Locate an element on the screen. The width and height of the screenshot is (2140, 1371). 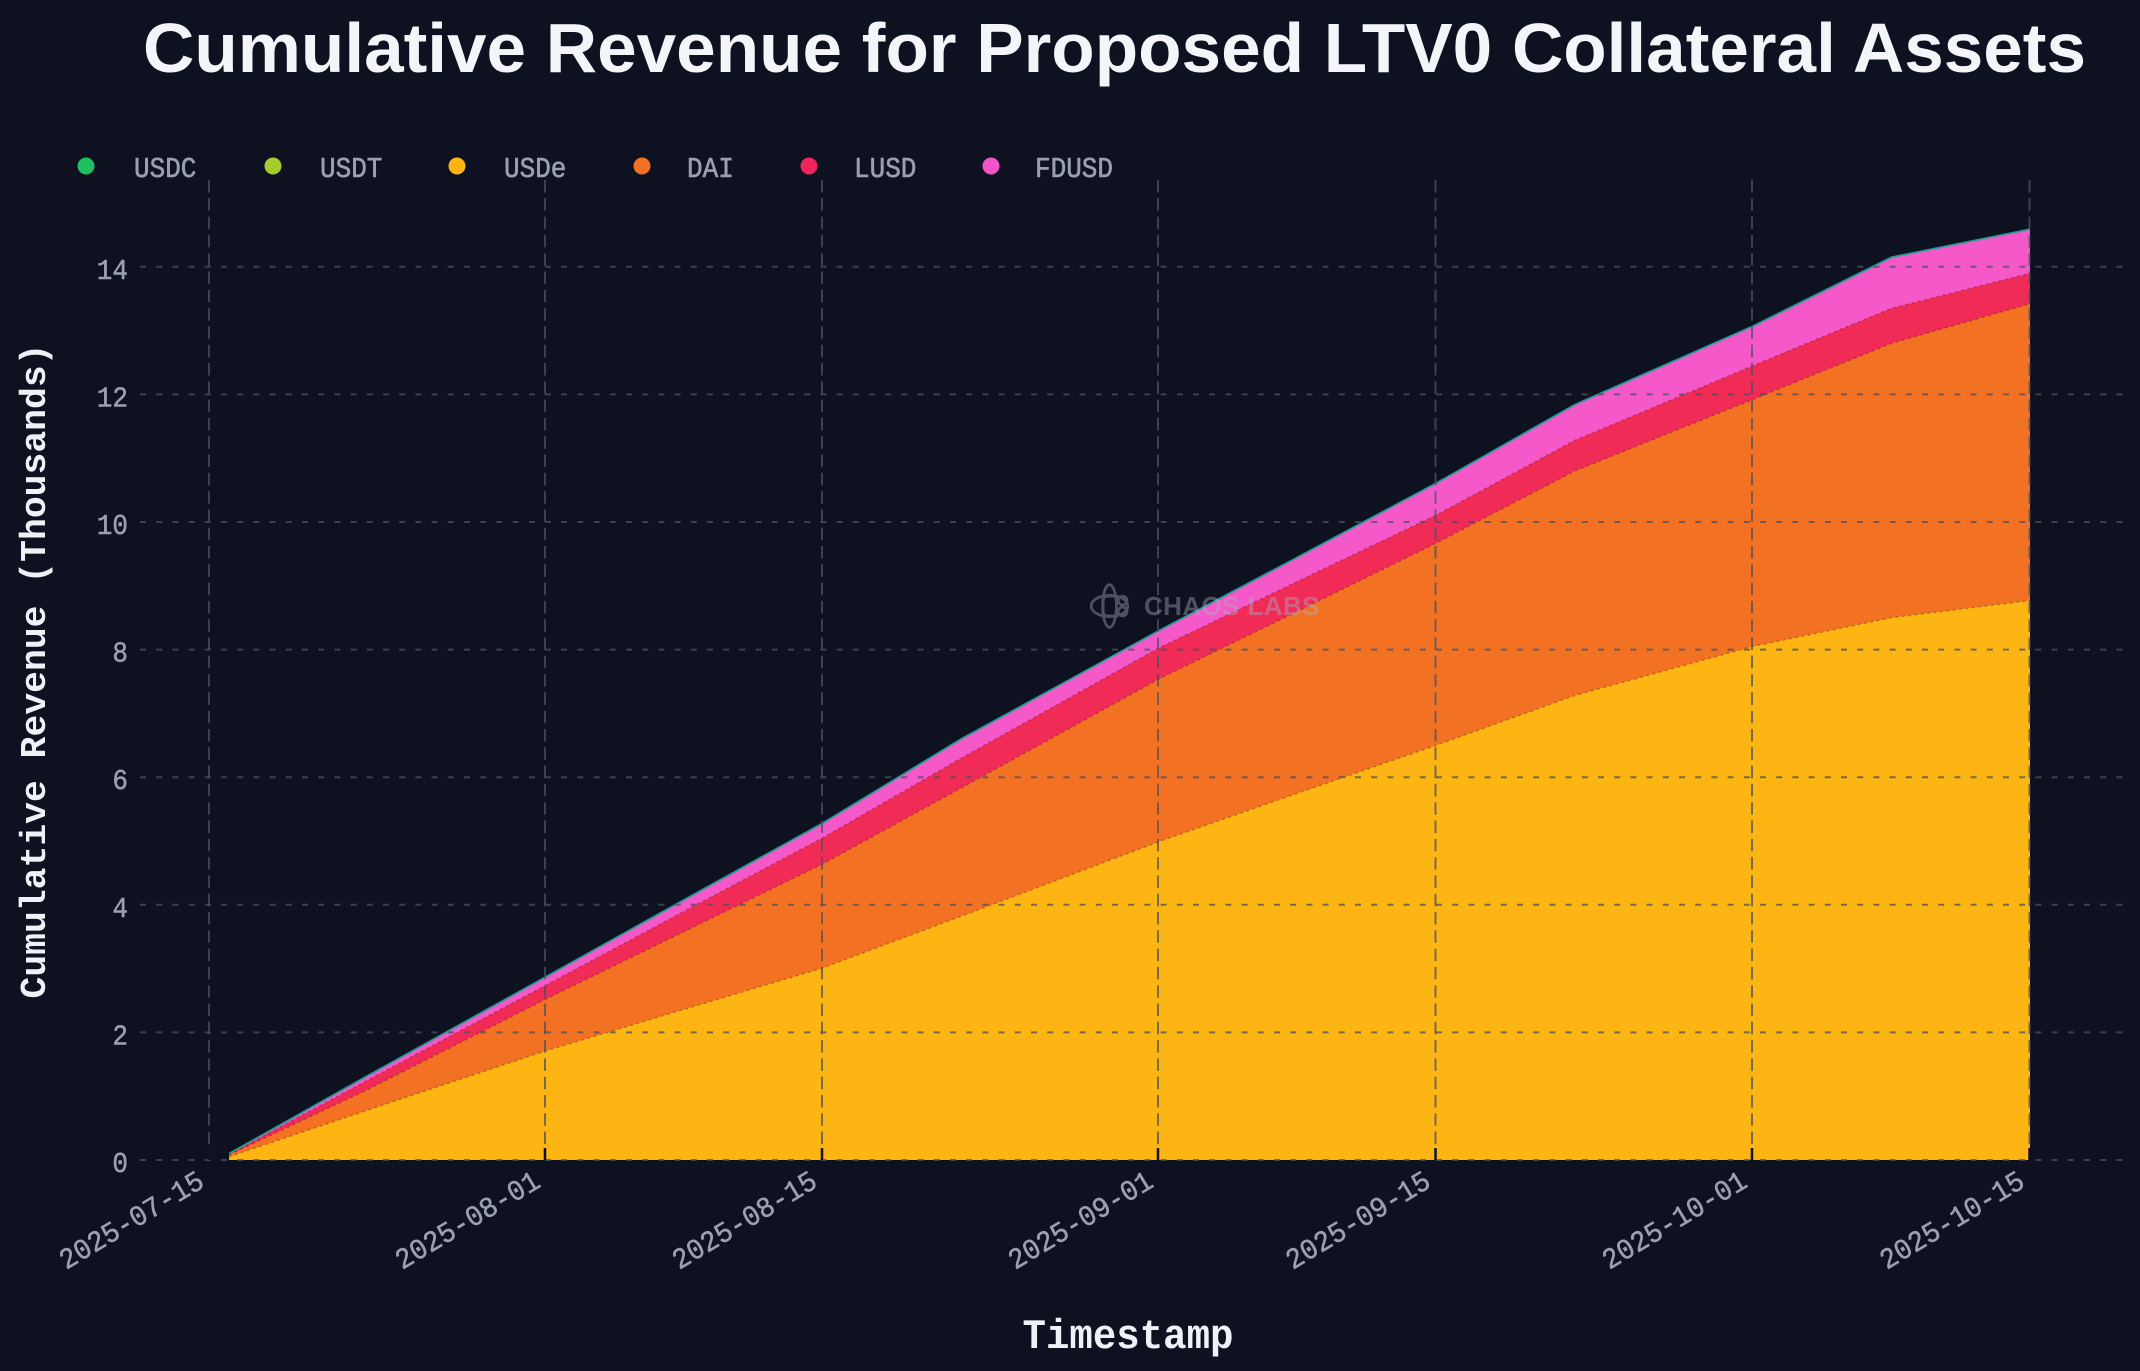
svg-text: USDe is located at coordinates (535, 169).